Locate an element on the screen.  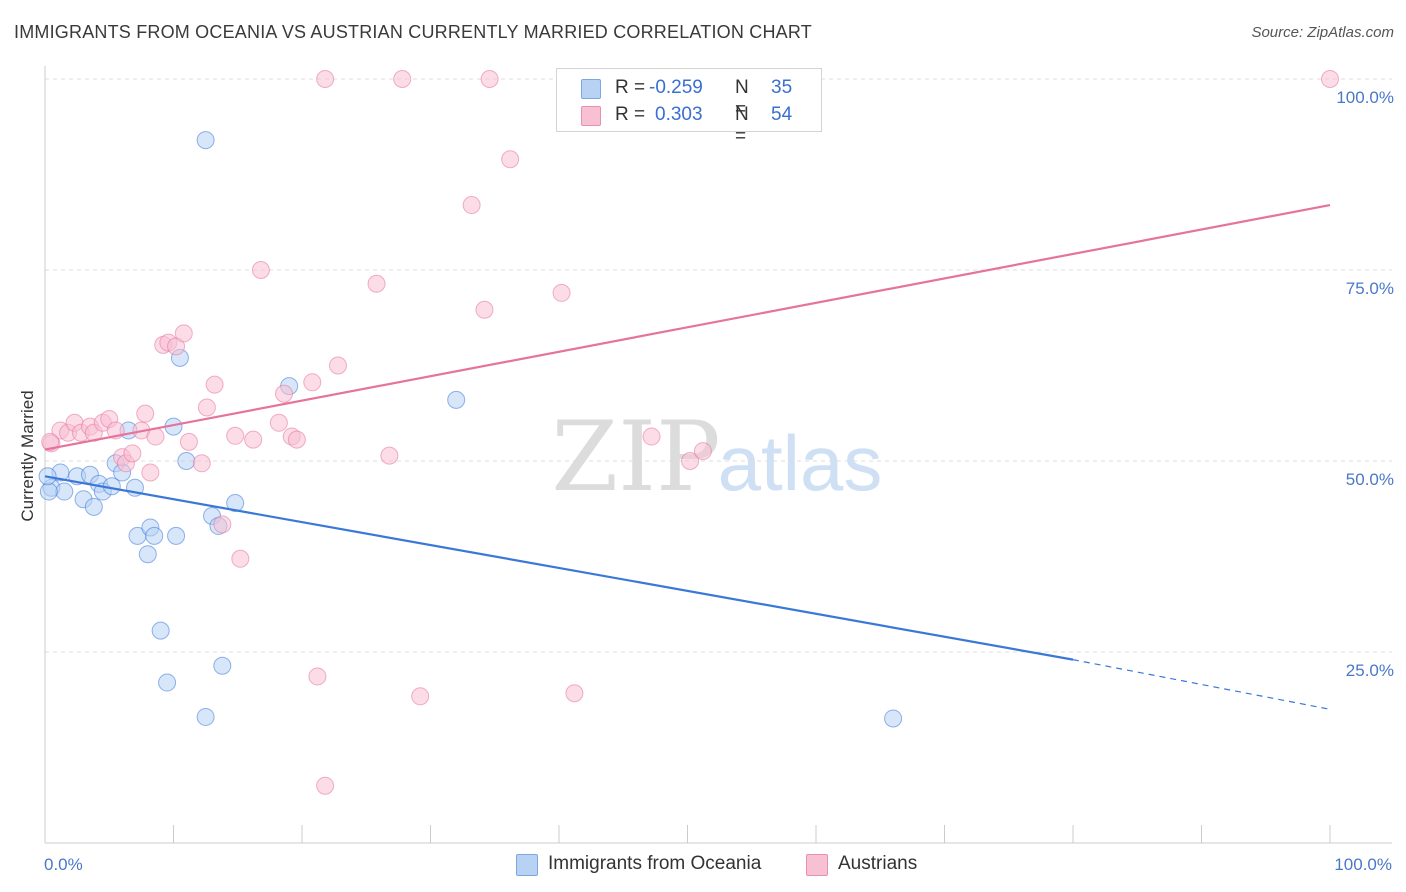
legend-label-oceania: Immigrants from Oceania is located at coordinates (655, 863).